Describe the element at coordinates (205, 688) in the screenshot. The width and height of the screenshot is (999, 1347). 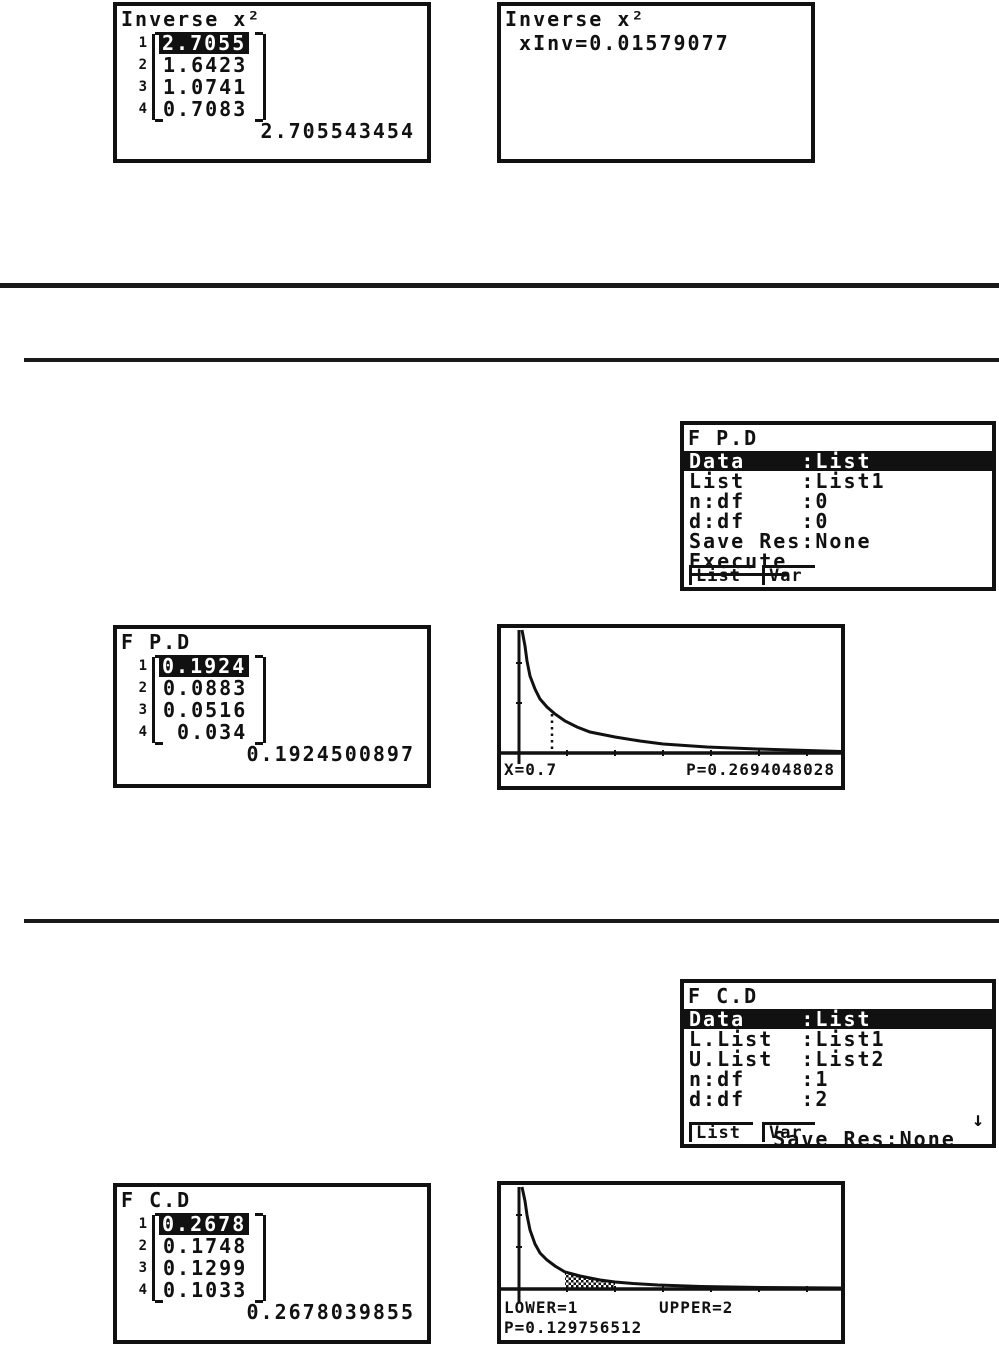
I see `row-value: 0.0883` at that location.